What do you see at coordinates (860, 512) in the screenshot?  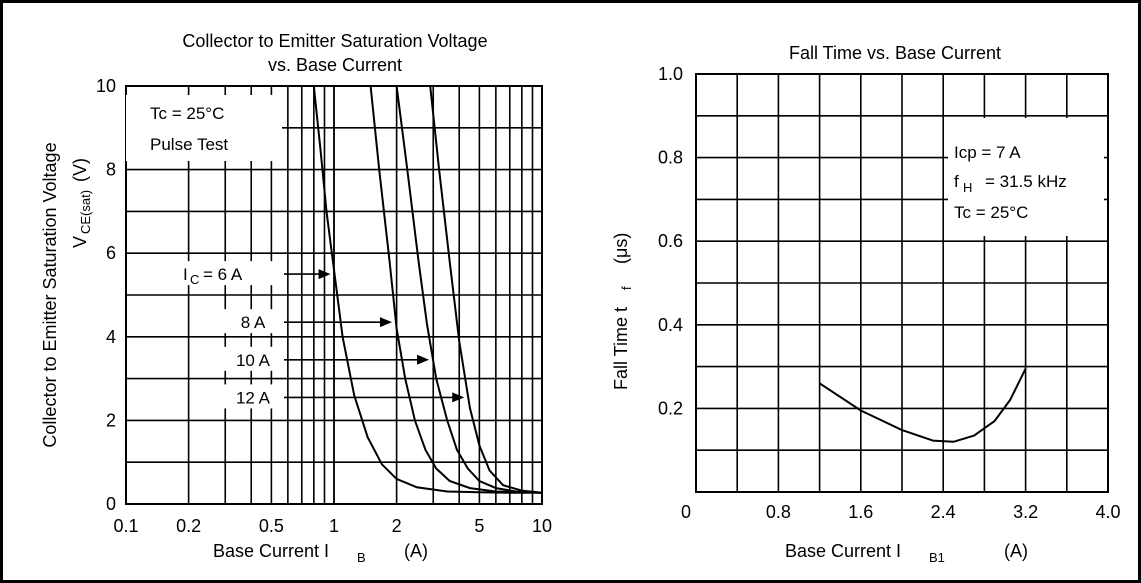 I see `right-x-tick-label: 1.6` at bounding box center [860, 512].